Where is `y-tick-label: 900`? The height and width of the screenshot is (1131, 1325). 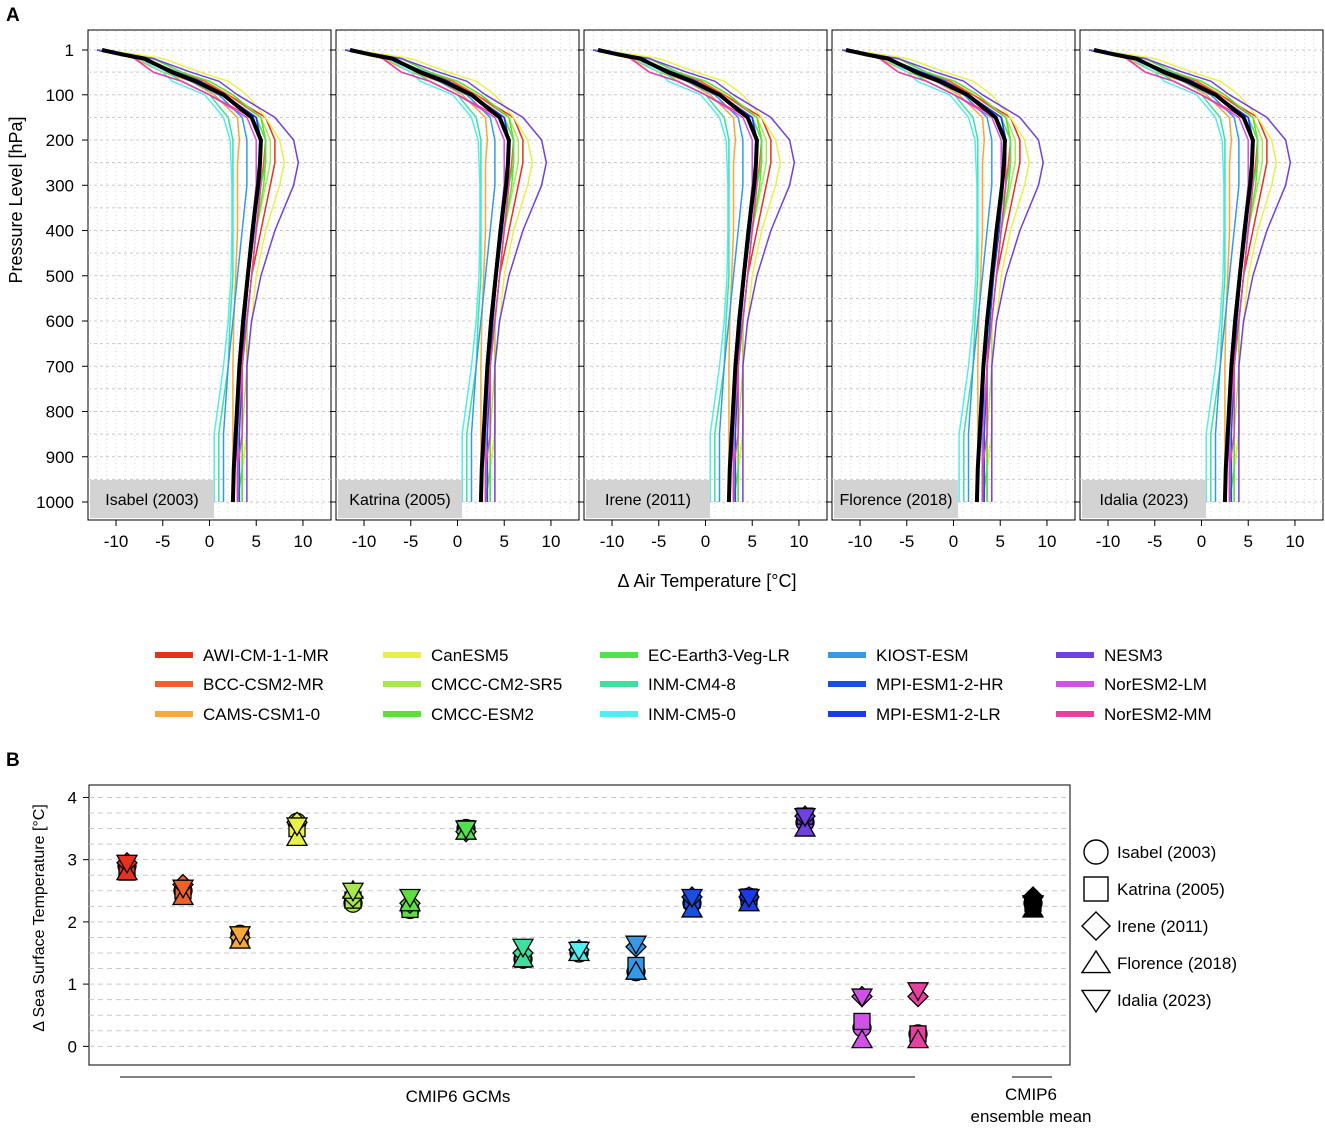
y-tick-label: 900 is located at coordinates (60, 457).